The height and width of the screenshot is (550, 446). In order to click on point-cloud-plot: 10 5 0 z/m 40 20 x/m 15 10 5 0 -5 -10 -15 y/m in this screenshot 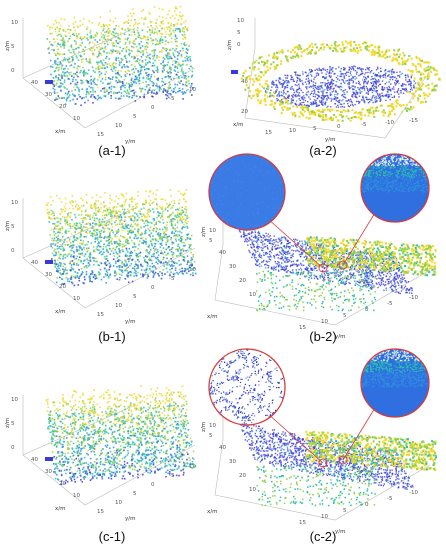, I will do `click(334, 80)`.